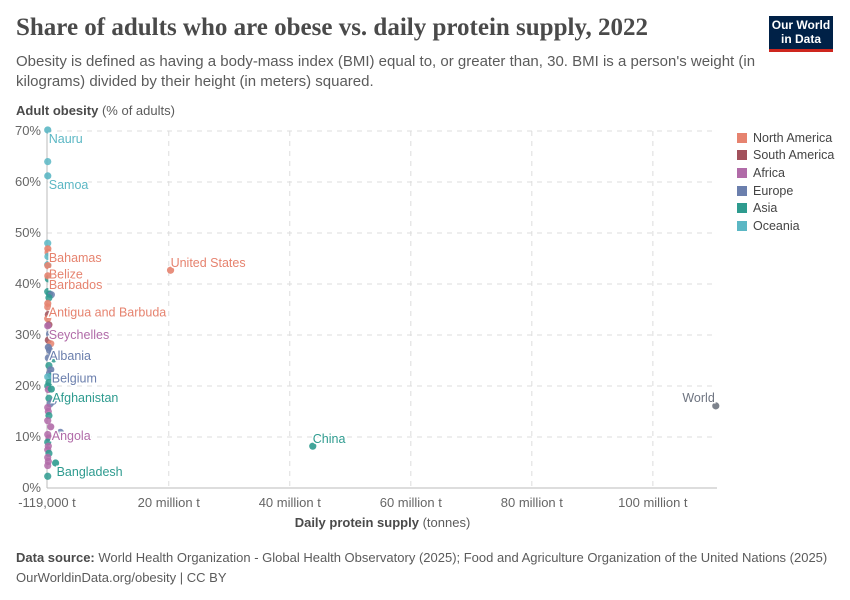  Describe the element at coordinates (776, 225) in the screenshot. I see `legend-label: Oceania` at that location.